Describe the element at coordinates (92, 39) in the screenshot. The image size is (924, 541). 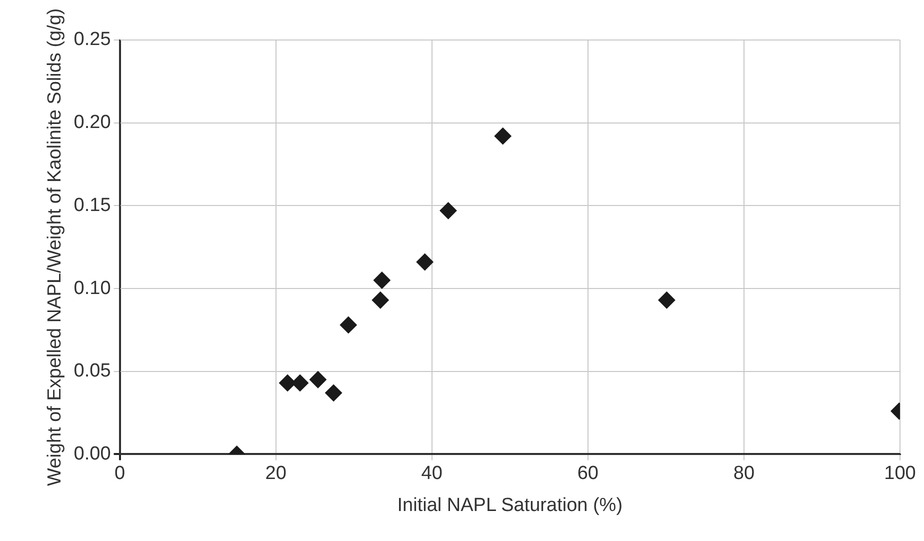
I see `y-tick-label: 0.25` at that location.